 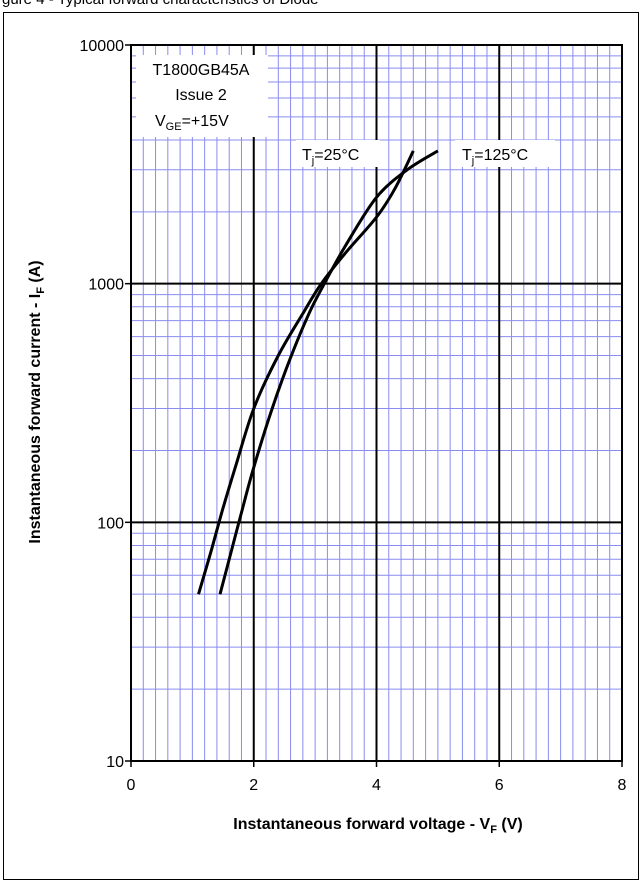 What do you see at coordinates (115, 762) in the screenshot?
I see `y-tick-label: 10` at bounding box center [115, 762].